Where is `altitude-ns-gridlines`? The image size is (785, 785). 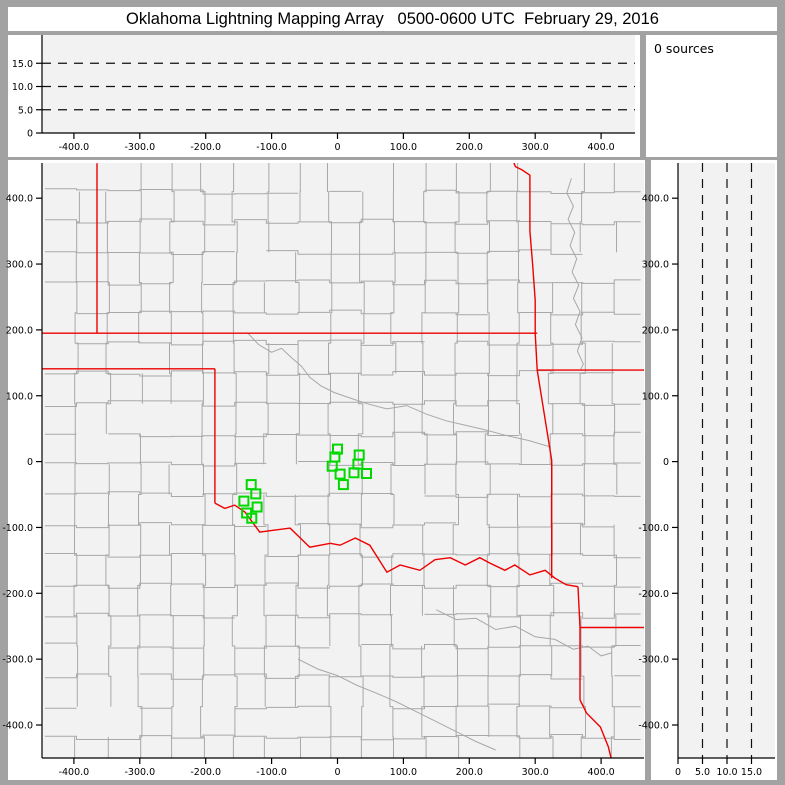
altitude-ns-gridlines is located at coordinates (727, 460).